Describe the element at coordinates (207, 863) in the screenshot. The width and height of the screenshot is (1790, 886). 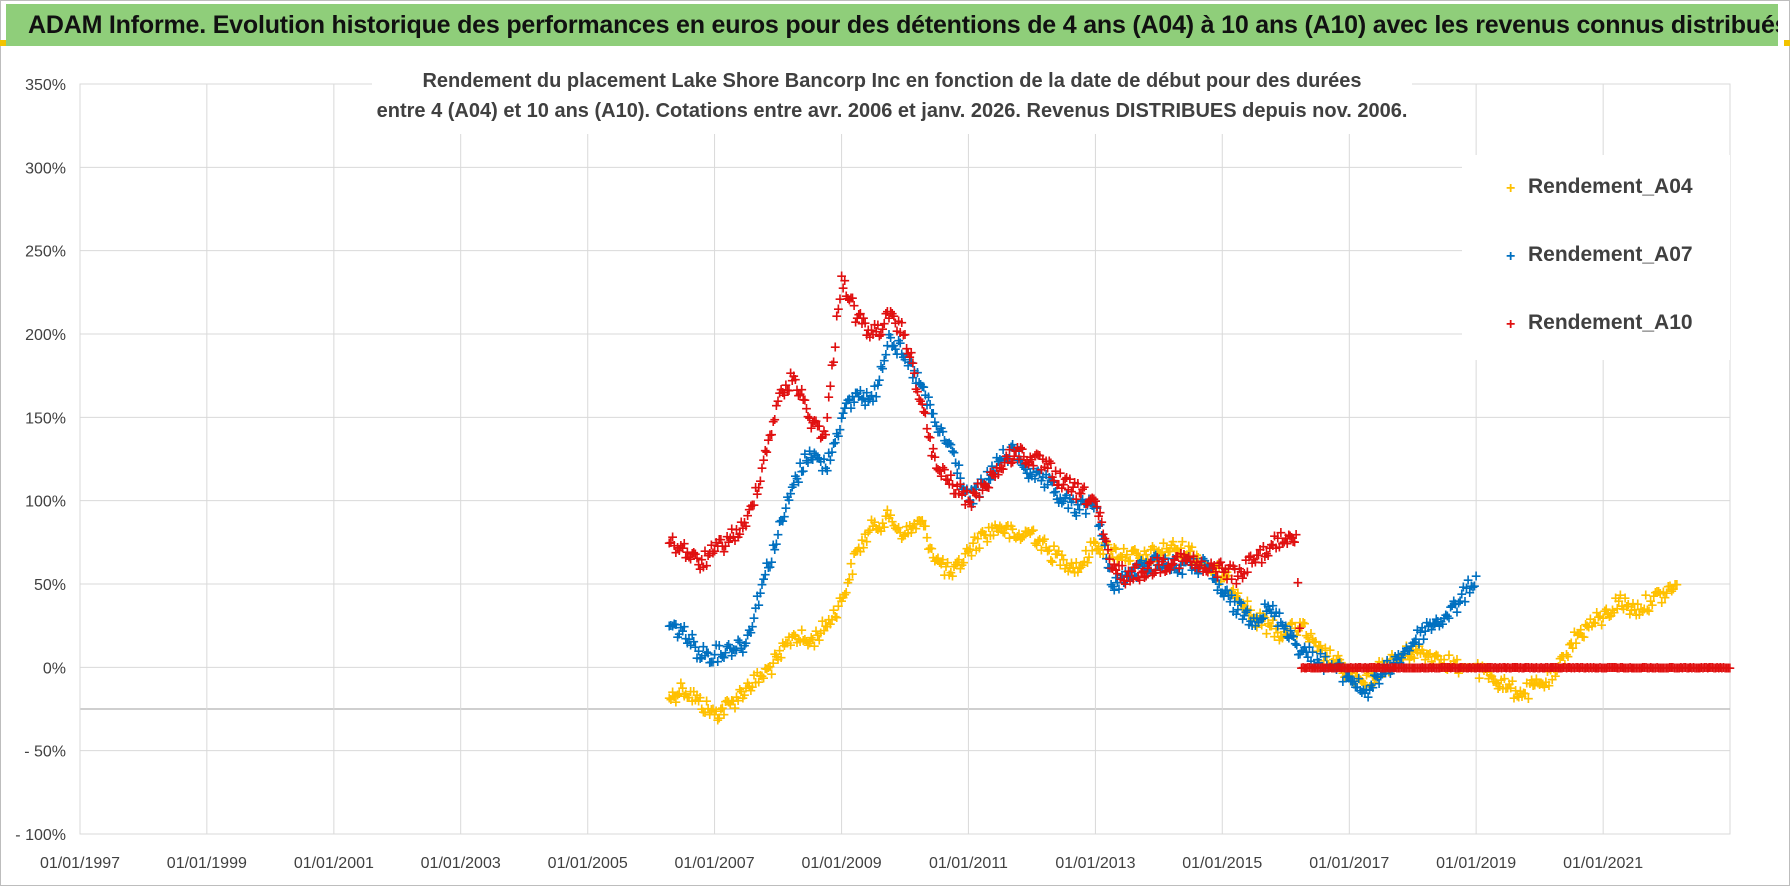
I see `x-tick-label: 01/01/1999` at that location.